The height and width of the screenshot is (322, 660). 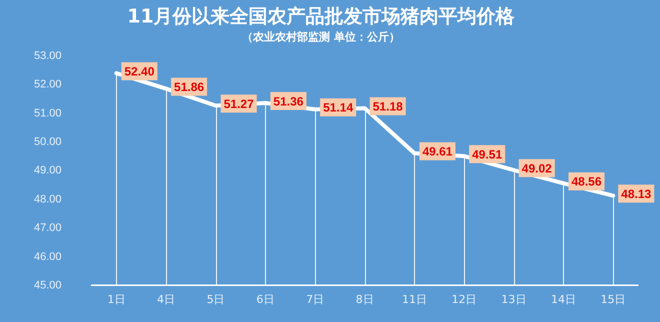 I want to click on x-tick-label: 13日, so click(x=513, y=299).